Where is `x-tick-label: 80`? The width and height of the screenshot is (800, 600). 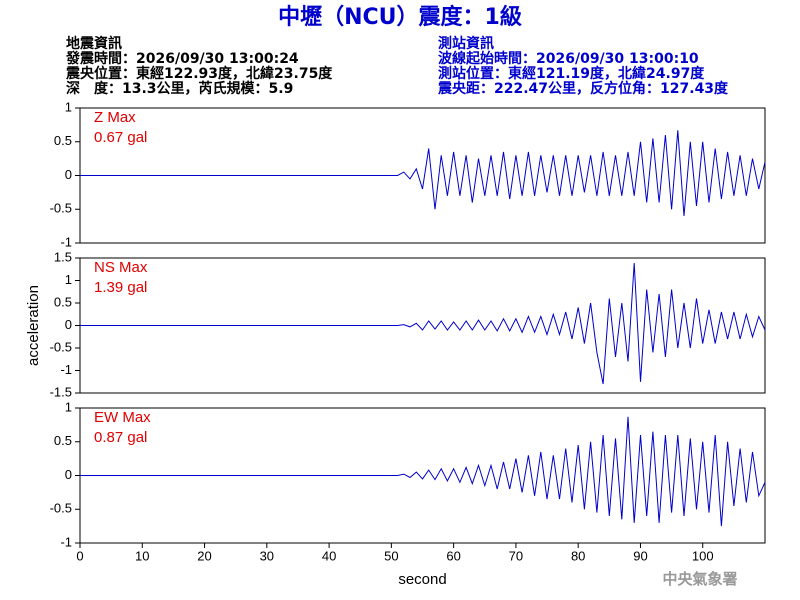
x-tick-label: 80 is located at coordinates (578, 555).